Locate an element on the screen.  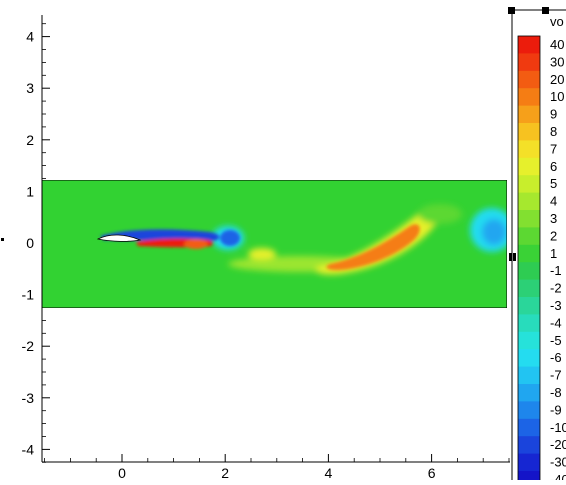
axis-marker is located at coordinates (2, 239).